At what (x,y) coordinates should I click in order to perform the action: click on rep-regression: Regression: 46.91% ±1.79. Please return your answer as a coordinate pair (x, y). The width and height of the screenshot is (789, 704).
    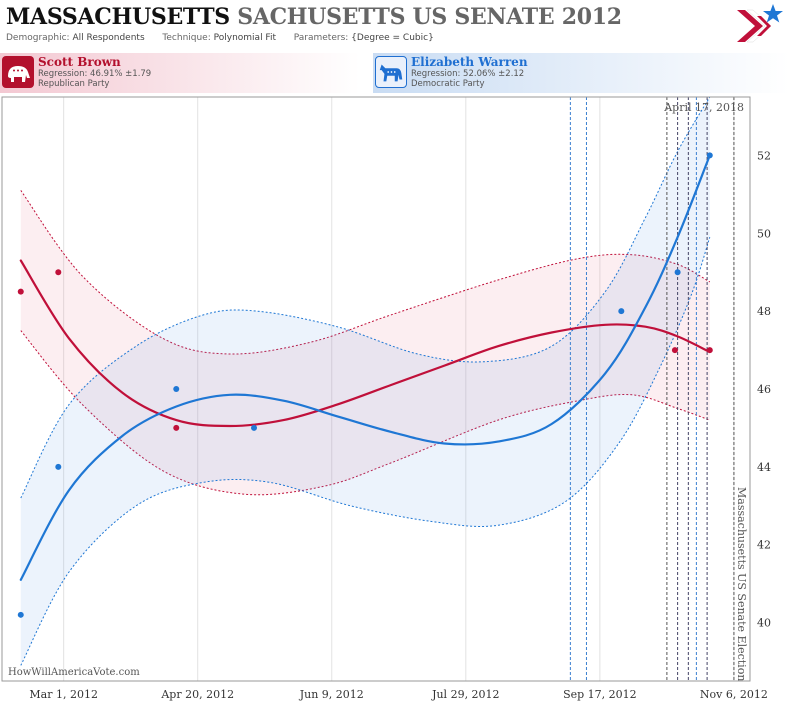
    Looking at the image, I should click on (95, 74).